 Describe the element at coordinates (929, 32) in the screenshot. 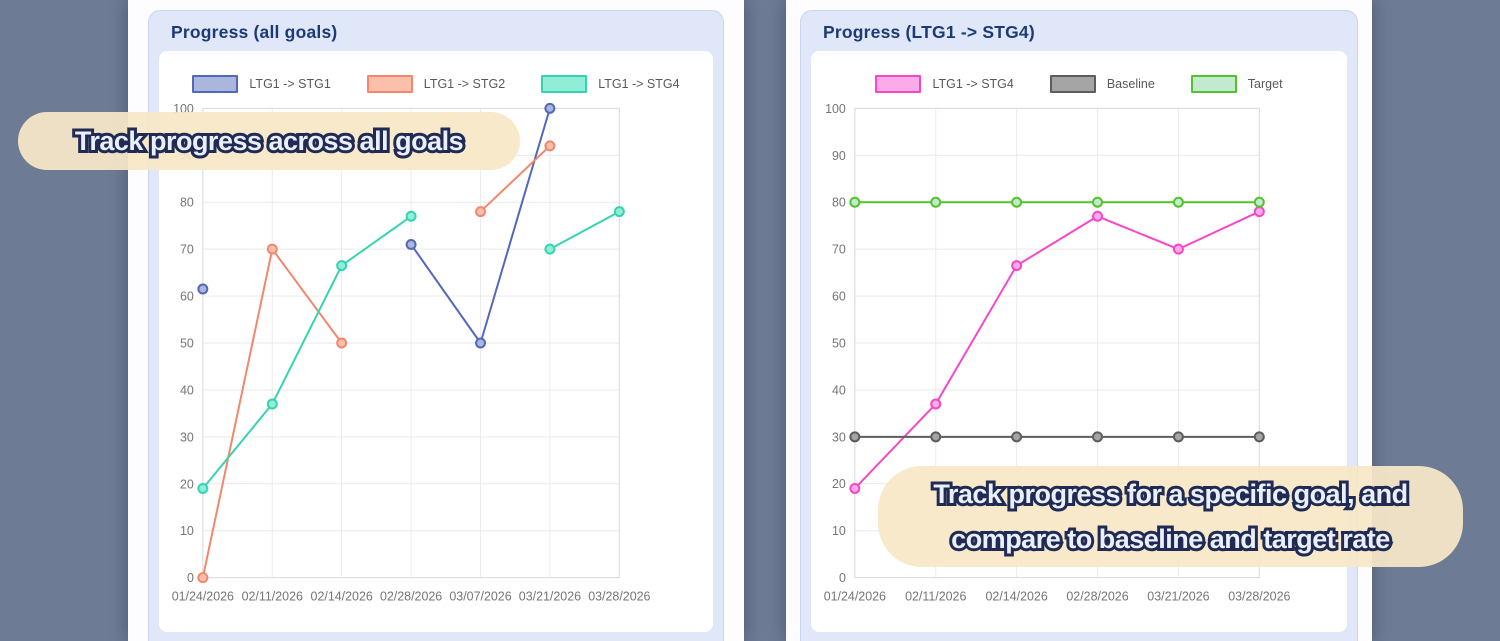

I see `card-title-single-goal: Progress (LTG1 -> STG4)` at that location.